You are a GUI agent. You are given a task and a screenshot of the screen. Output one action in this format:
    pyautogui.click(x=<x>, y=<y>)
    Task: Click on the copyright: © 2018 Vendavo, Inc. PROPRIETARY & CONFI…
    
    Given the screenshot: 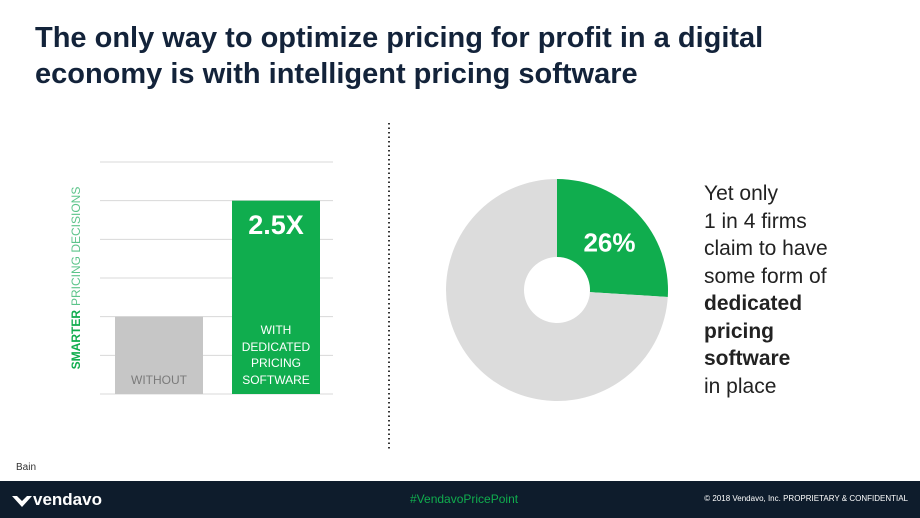 What is the action you would take?
    pyautogui.click(x=806, y=498)
    